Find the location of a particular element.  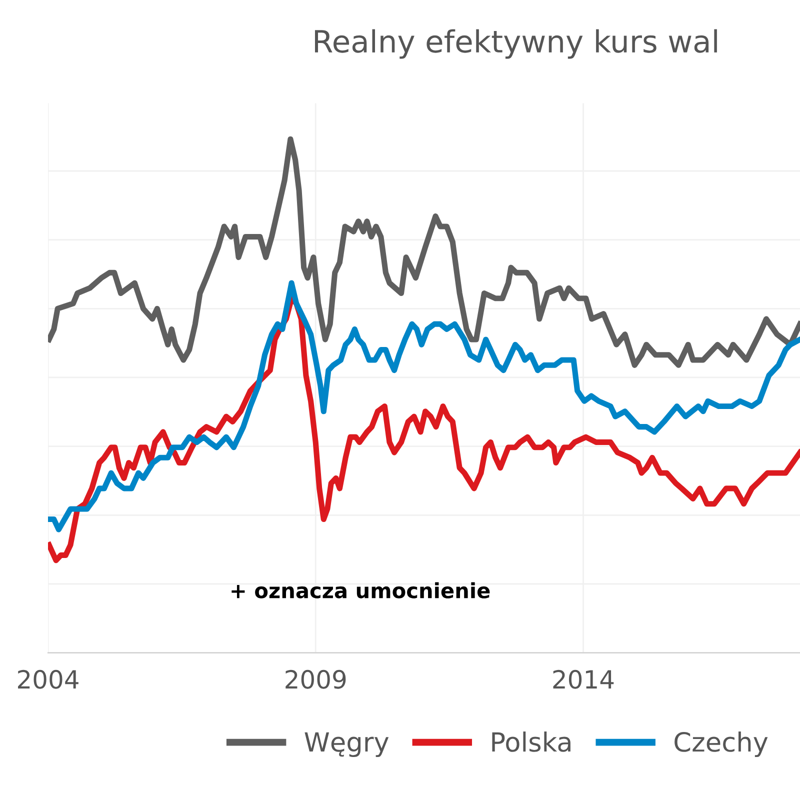

legend-label: Polska is located at coordinates (531, 742).